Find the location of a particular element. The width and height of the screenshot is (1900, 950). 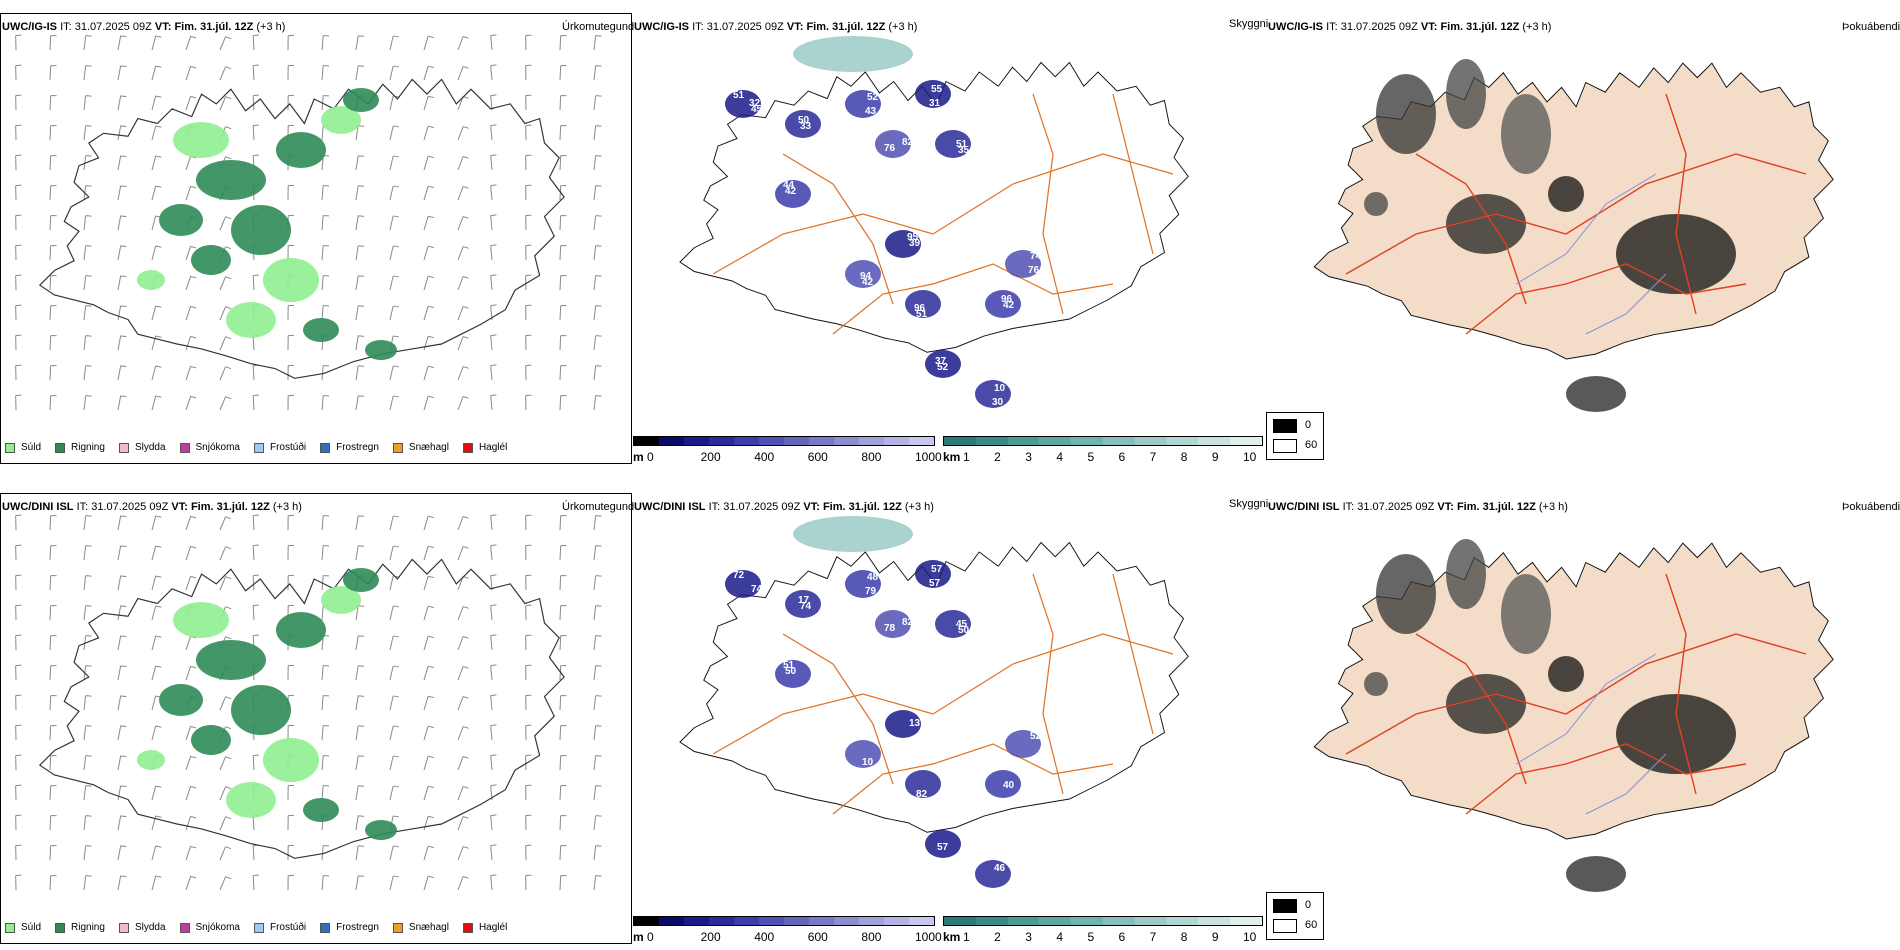

colorbar-tick: 1000 is located at coordinates (928, 457).